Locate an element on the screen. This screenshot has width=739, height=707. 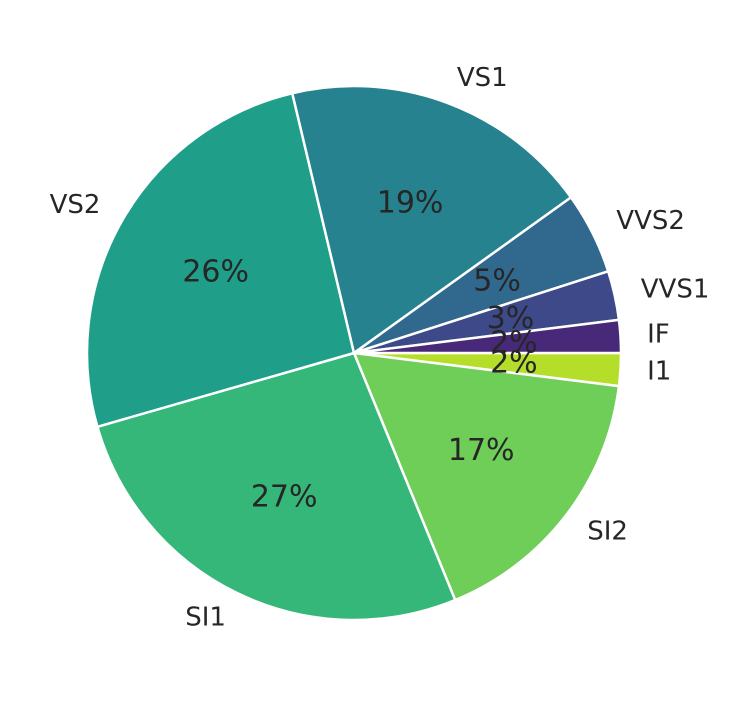
pie-slice-si2 is located at coordinates (486, 476).